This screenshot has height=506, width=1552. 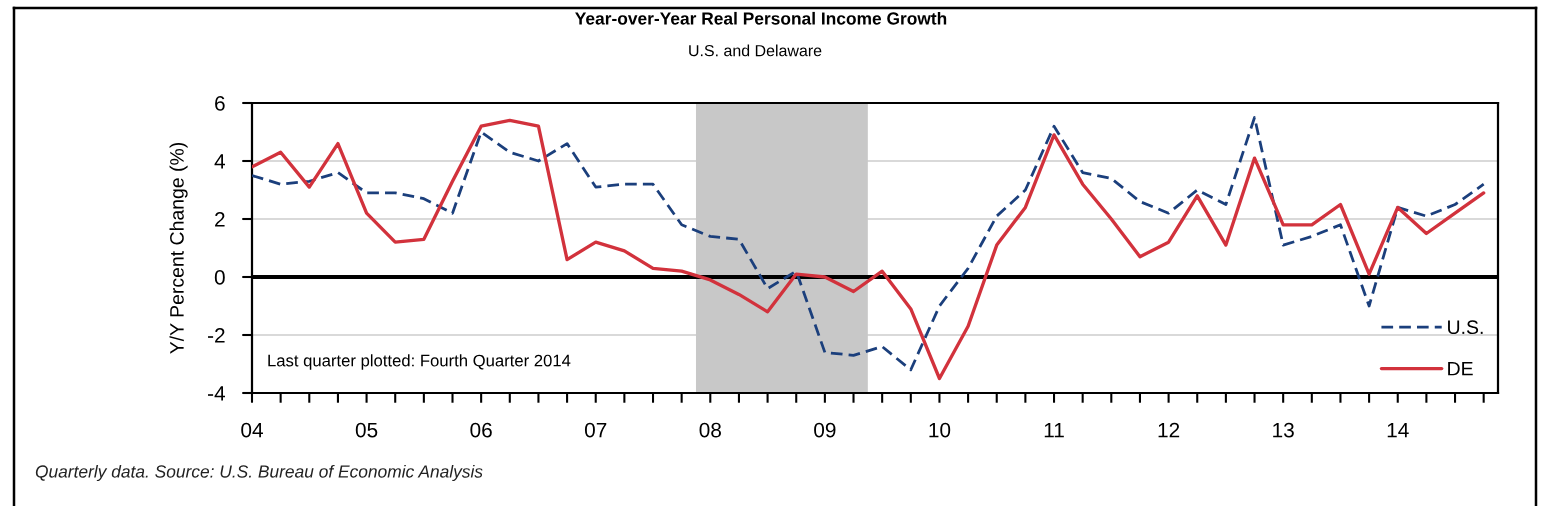 I want to click on y-tick-label: 4, so click(x=219, y=161).